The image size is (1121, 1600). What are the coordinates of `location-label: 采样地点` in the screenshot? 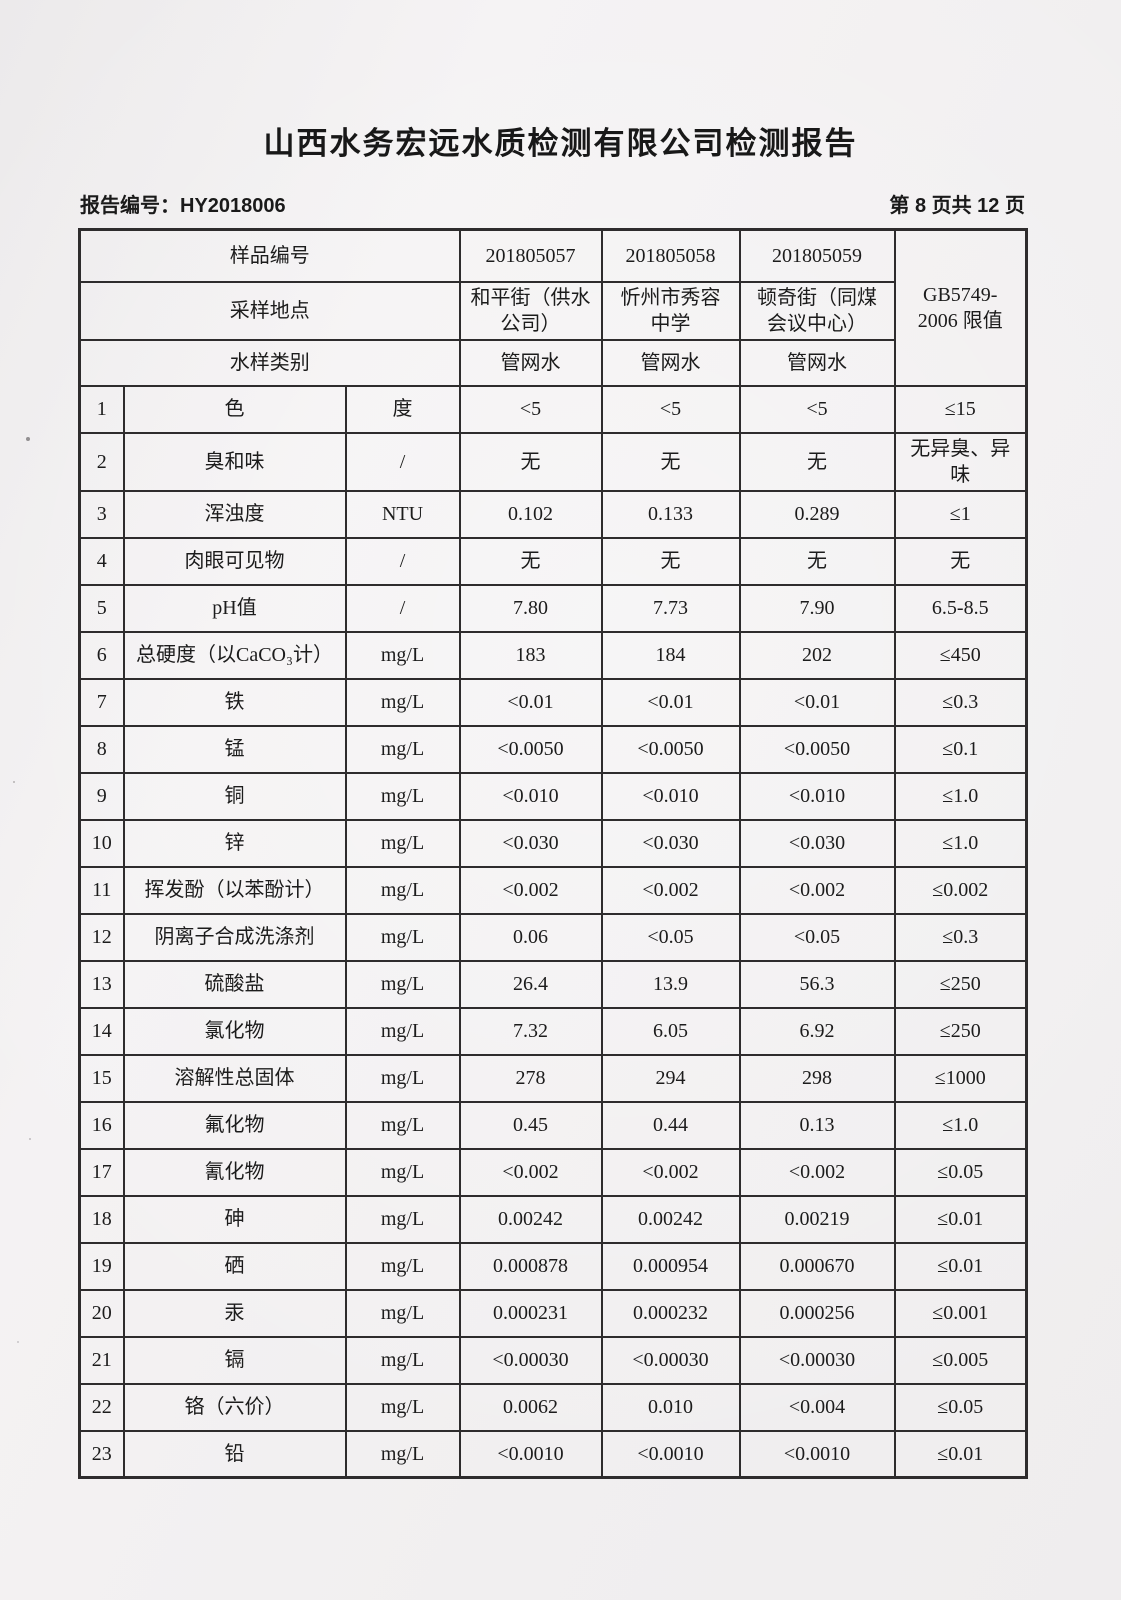 It's located at (269, 310).